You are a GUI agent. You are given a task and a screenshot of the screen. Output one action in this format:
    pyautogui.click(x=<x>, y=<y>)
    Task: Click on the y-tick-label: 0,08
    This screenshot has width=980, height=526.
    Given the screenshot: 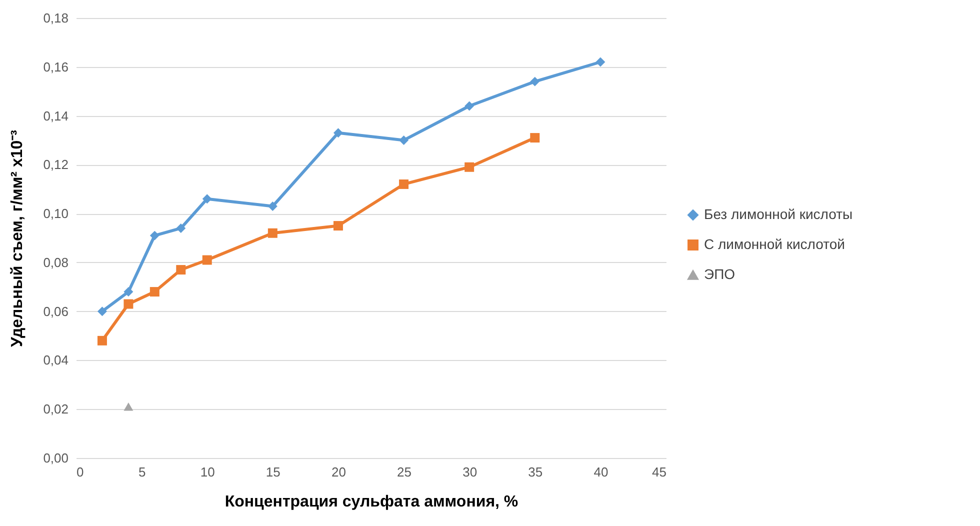 What is the action you would take?
    pyautogui.click(x=55, y=262)
    